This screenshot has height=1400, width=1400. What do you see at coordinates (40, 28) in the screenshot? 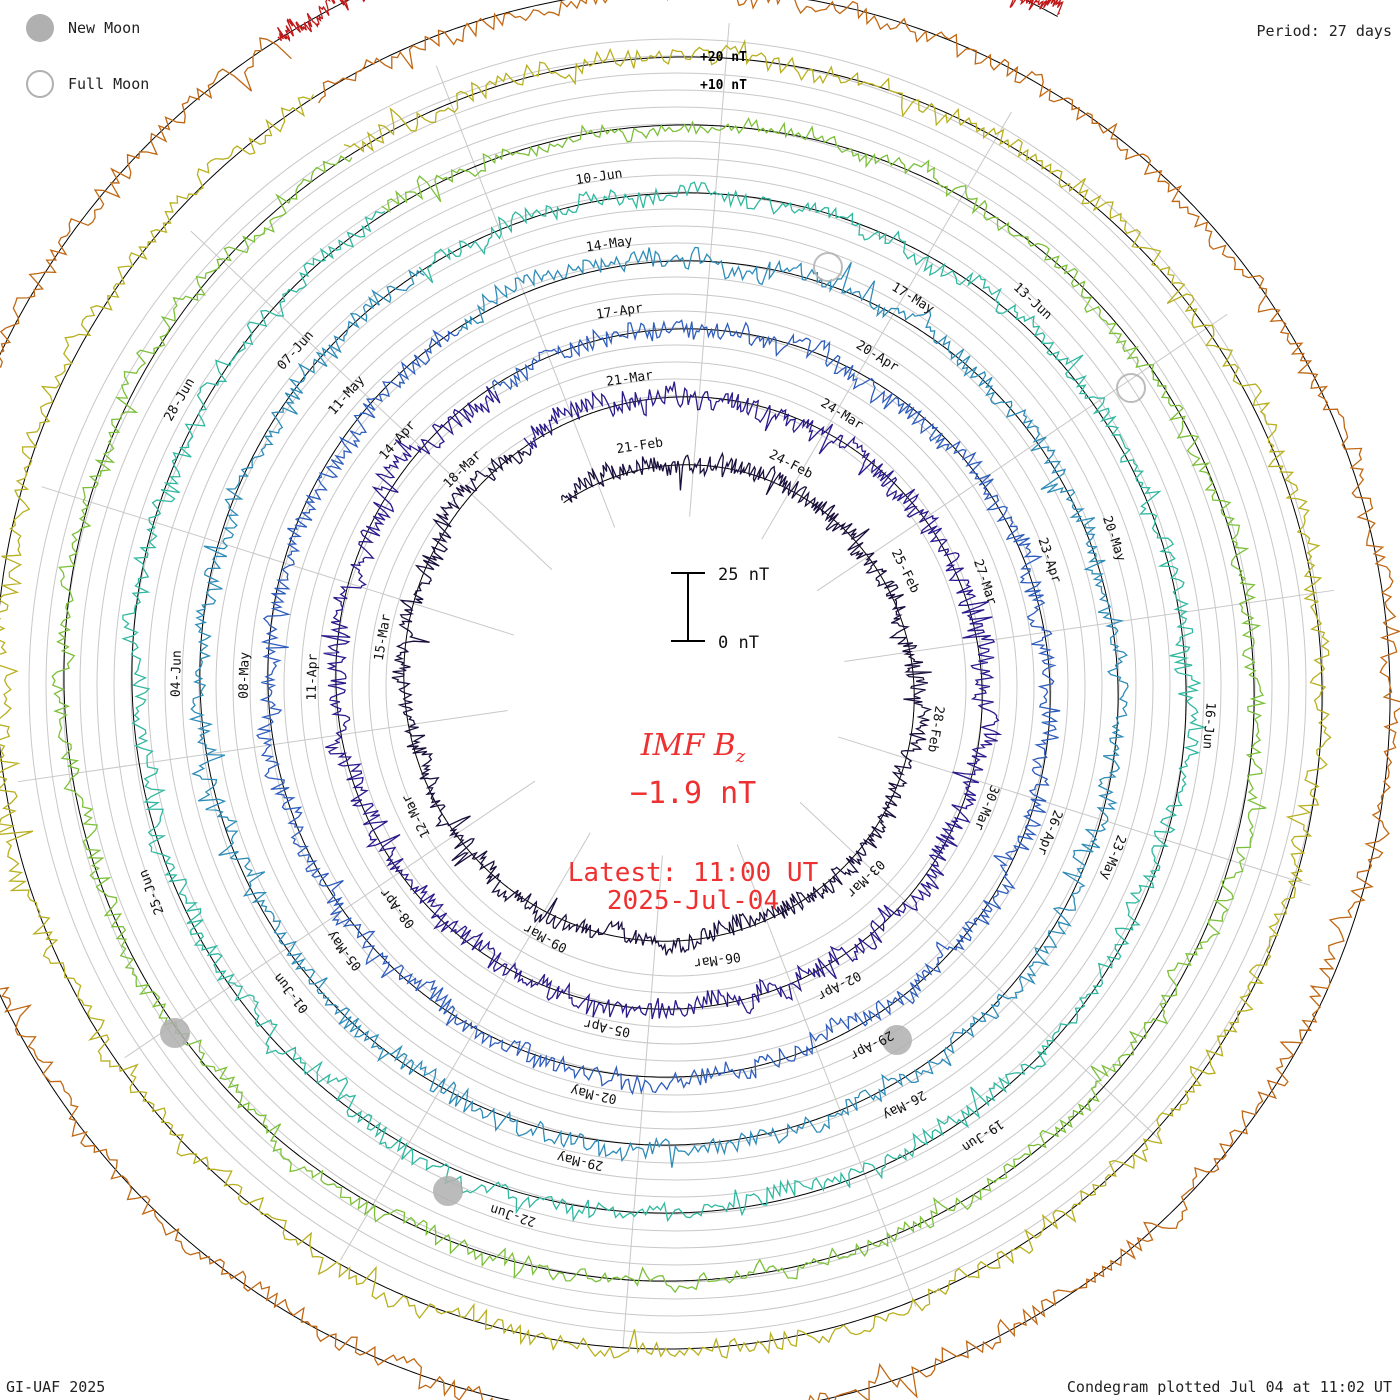
I see `new-moon-icon` at bounding box center [40, 28].